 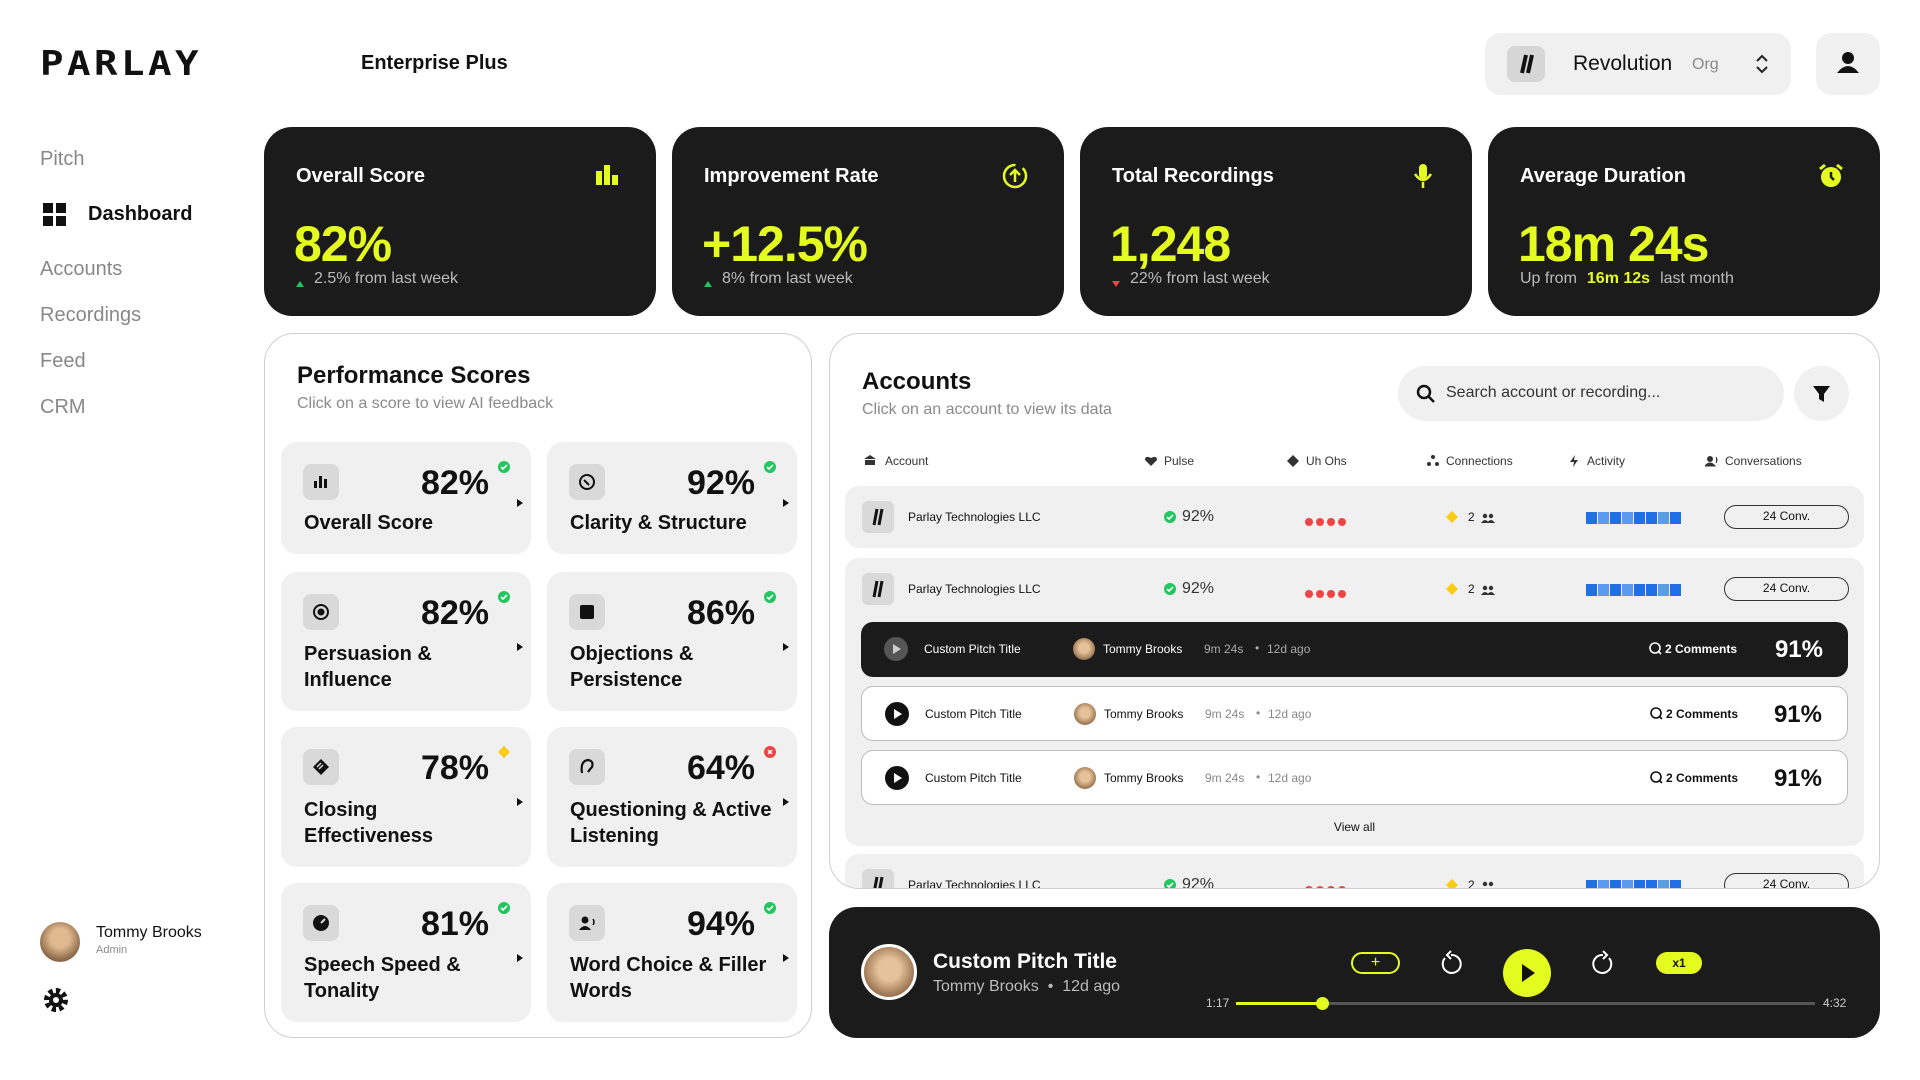 I want to click on panel-subtitle: Click on a score to view AI feedback, so click(x=425, y=403).